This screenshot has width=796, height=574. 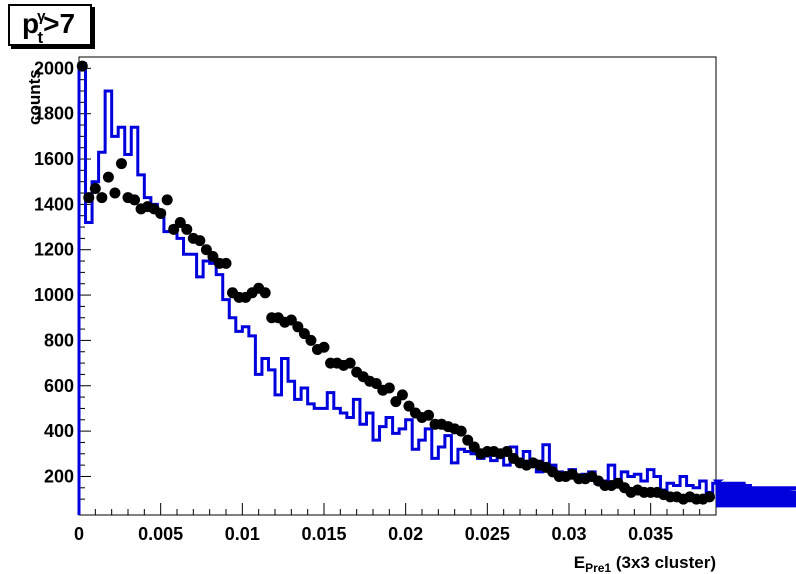 I want to click on y-tick-label: 800, so click(x=59, y=340).